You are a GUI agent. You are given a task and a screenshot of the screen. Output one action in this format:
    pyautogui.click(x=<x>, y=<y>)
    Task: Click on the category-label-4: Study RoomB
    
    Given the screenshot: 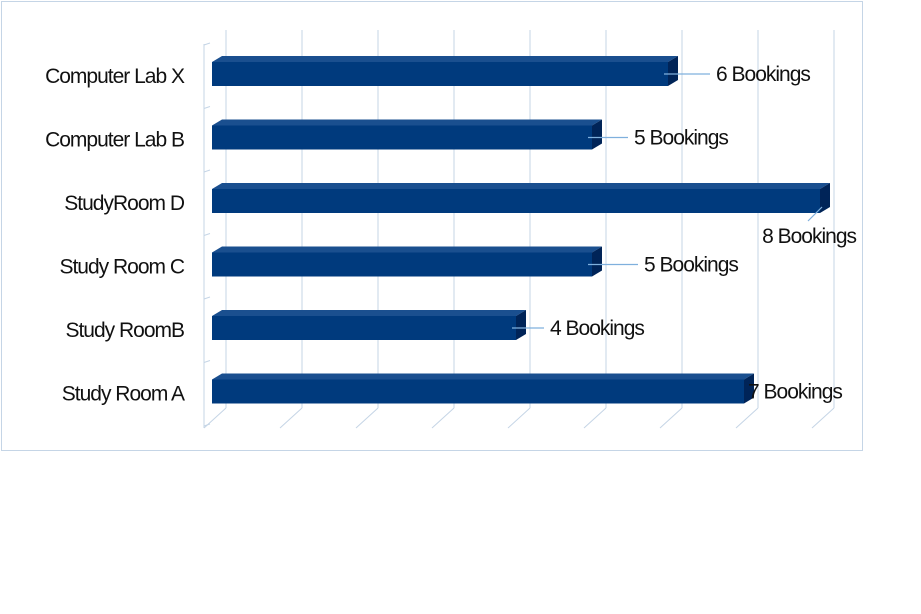 What is the action you would take?
    pyautogui.click(x=124, y=330)
    